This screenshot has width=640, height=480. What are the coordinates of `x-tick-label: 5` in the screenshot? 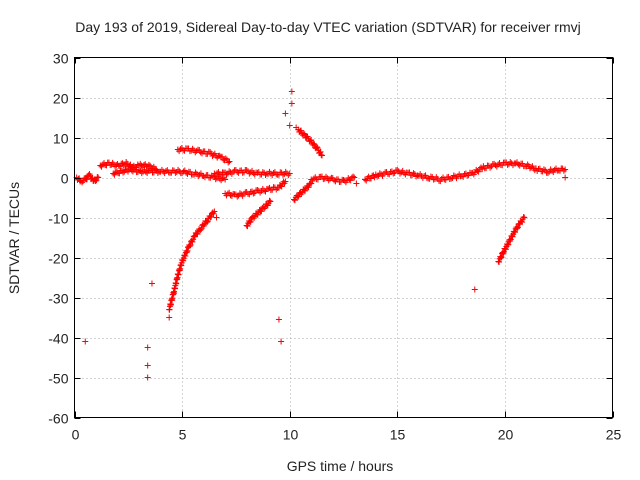 It's located at (183, 435).